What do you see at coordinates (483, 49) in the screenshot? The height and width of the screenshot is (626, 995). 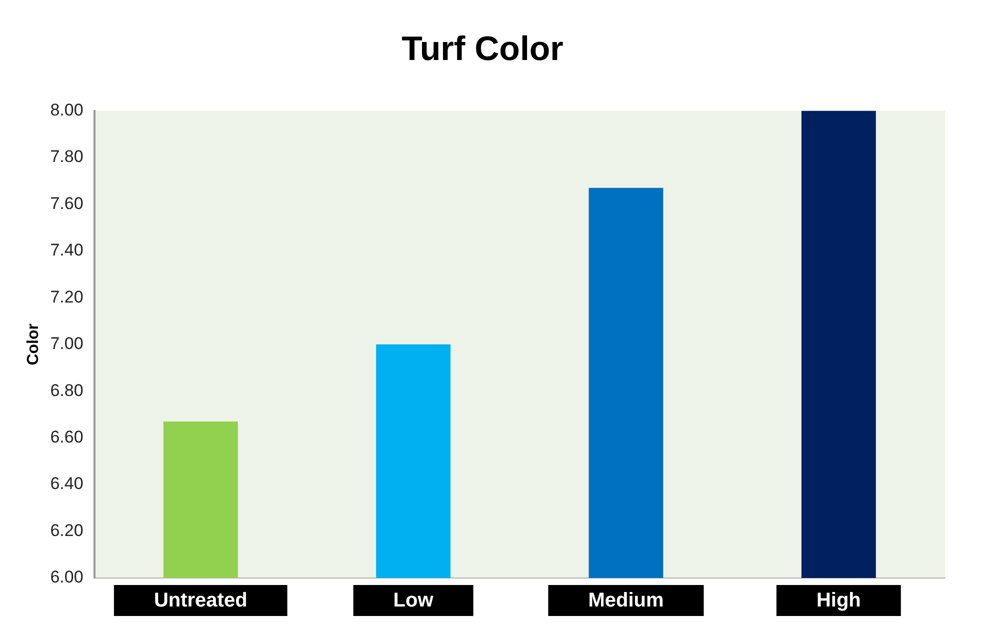 I see `chart-title: Turf Color` at bounding box center [483, 49].